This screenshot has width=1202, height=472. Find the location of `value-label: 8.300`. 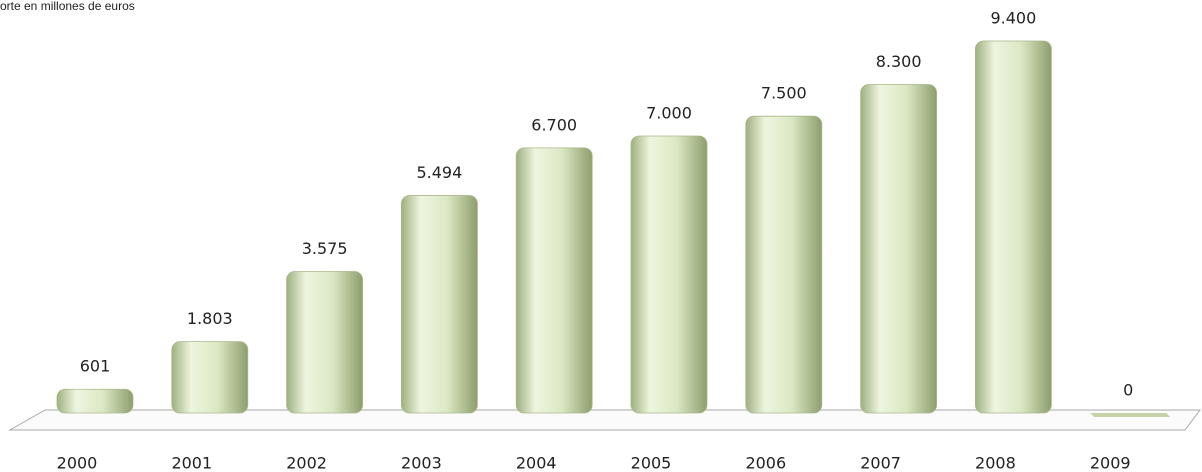

value-label: 8.300 is located at coordinates (899, 61).